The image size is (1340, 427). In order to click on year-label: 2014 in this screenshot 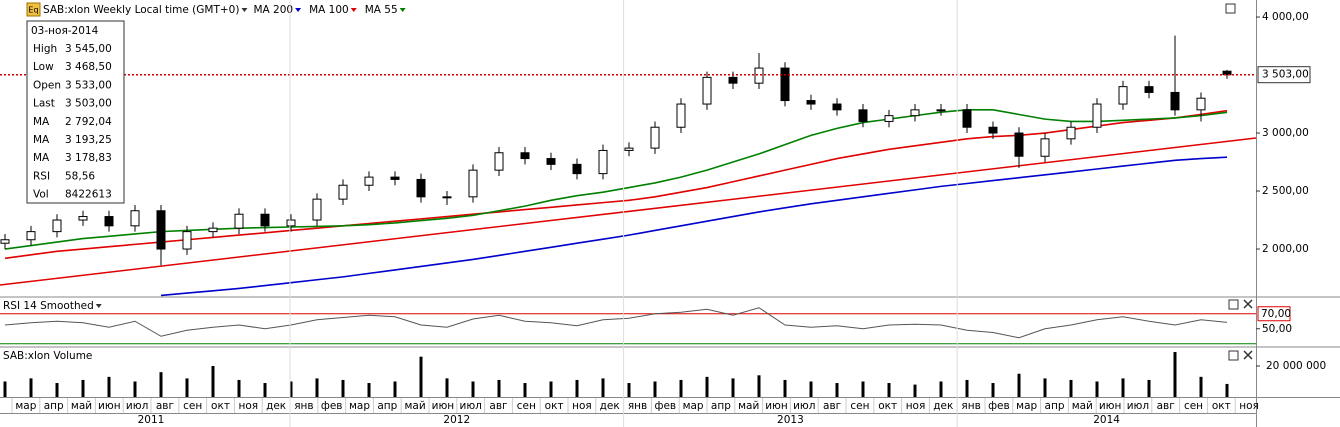, I will do `click(1106, 420)`.